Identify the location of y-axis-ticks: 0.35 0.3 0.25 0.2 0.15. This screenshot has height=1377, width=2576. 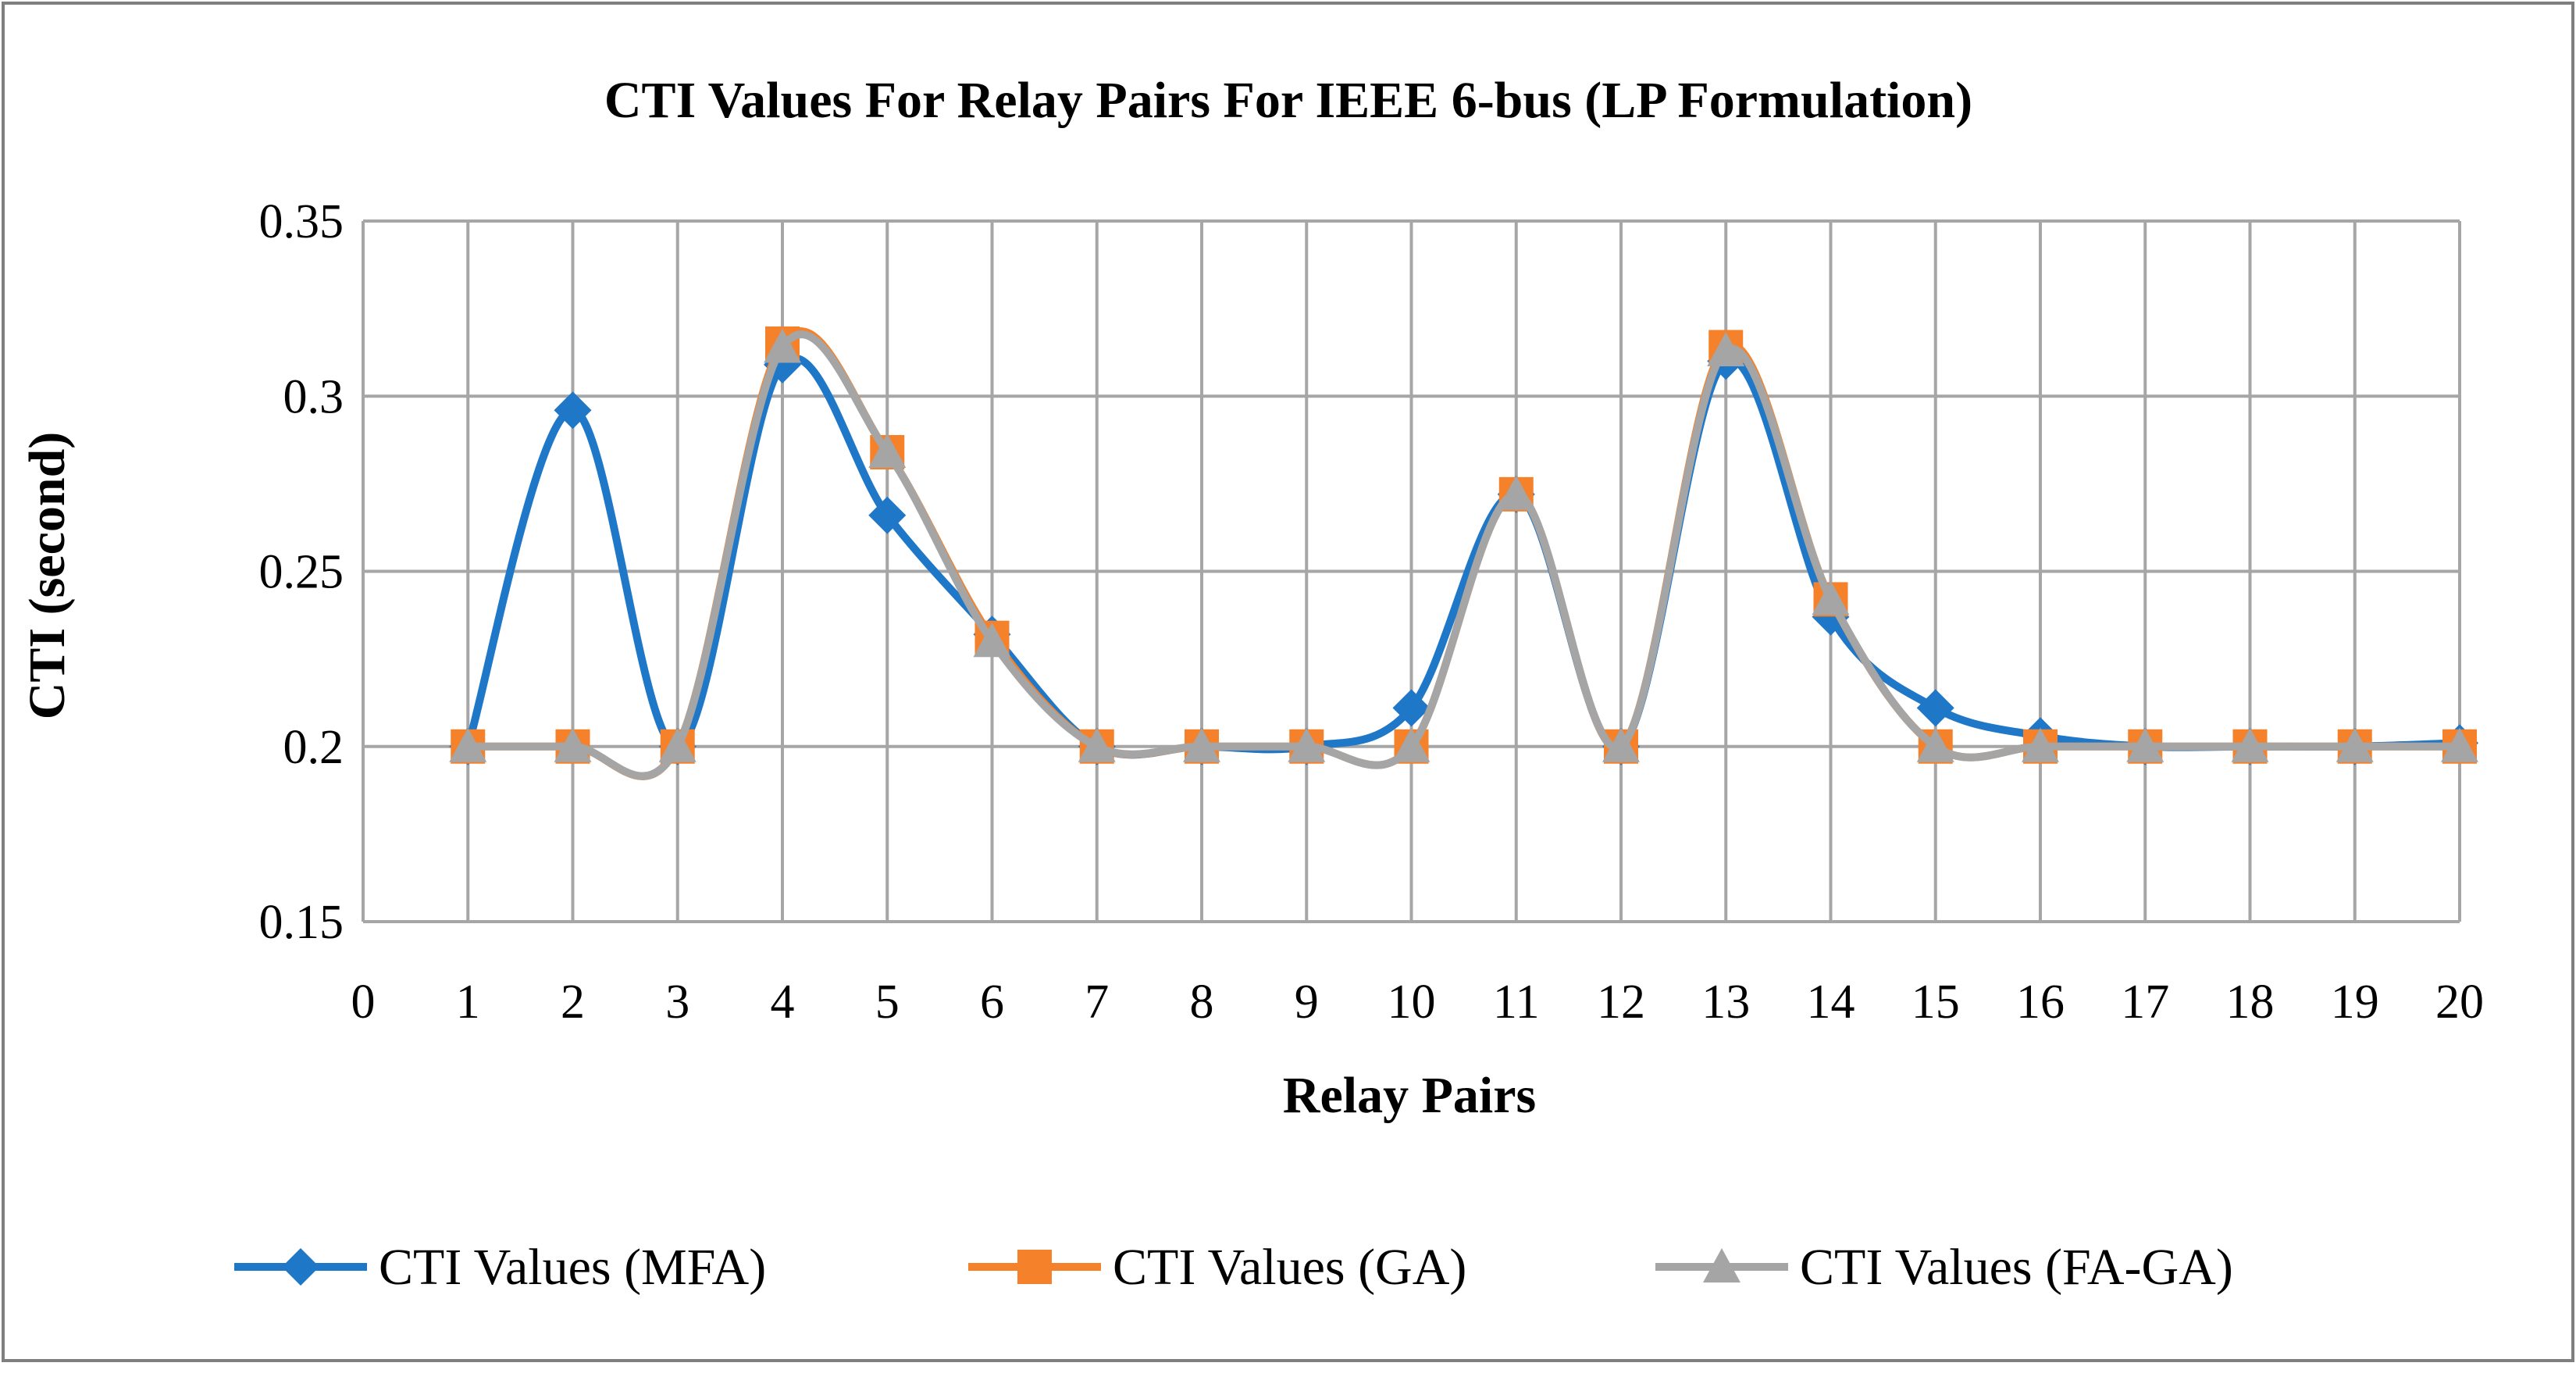
(301, 572).